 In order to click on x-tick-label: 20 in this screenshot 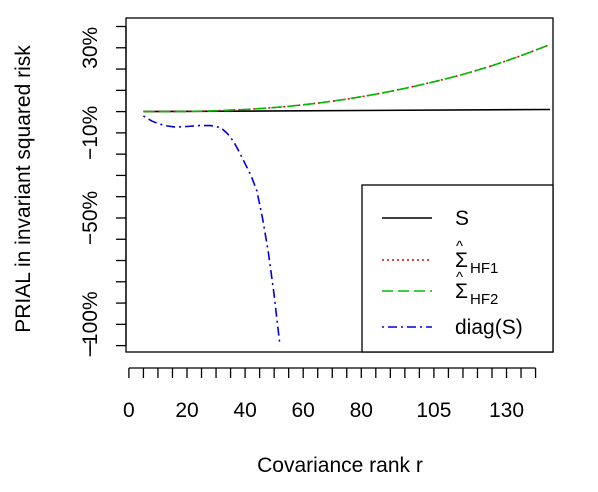, I will do `click(186, 410)`.